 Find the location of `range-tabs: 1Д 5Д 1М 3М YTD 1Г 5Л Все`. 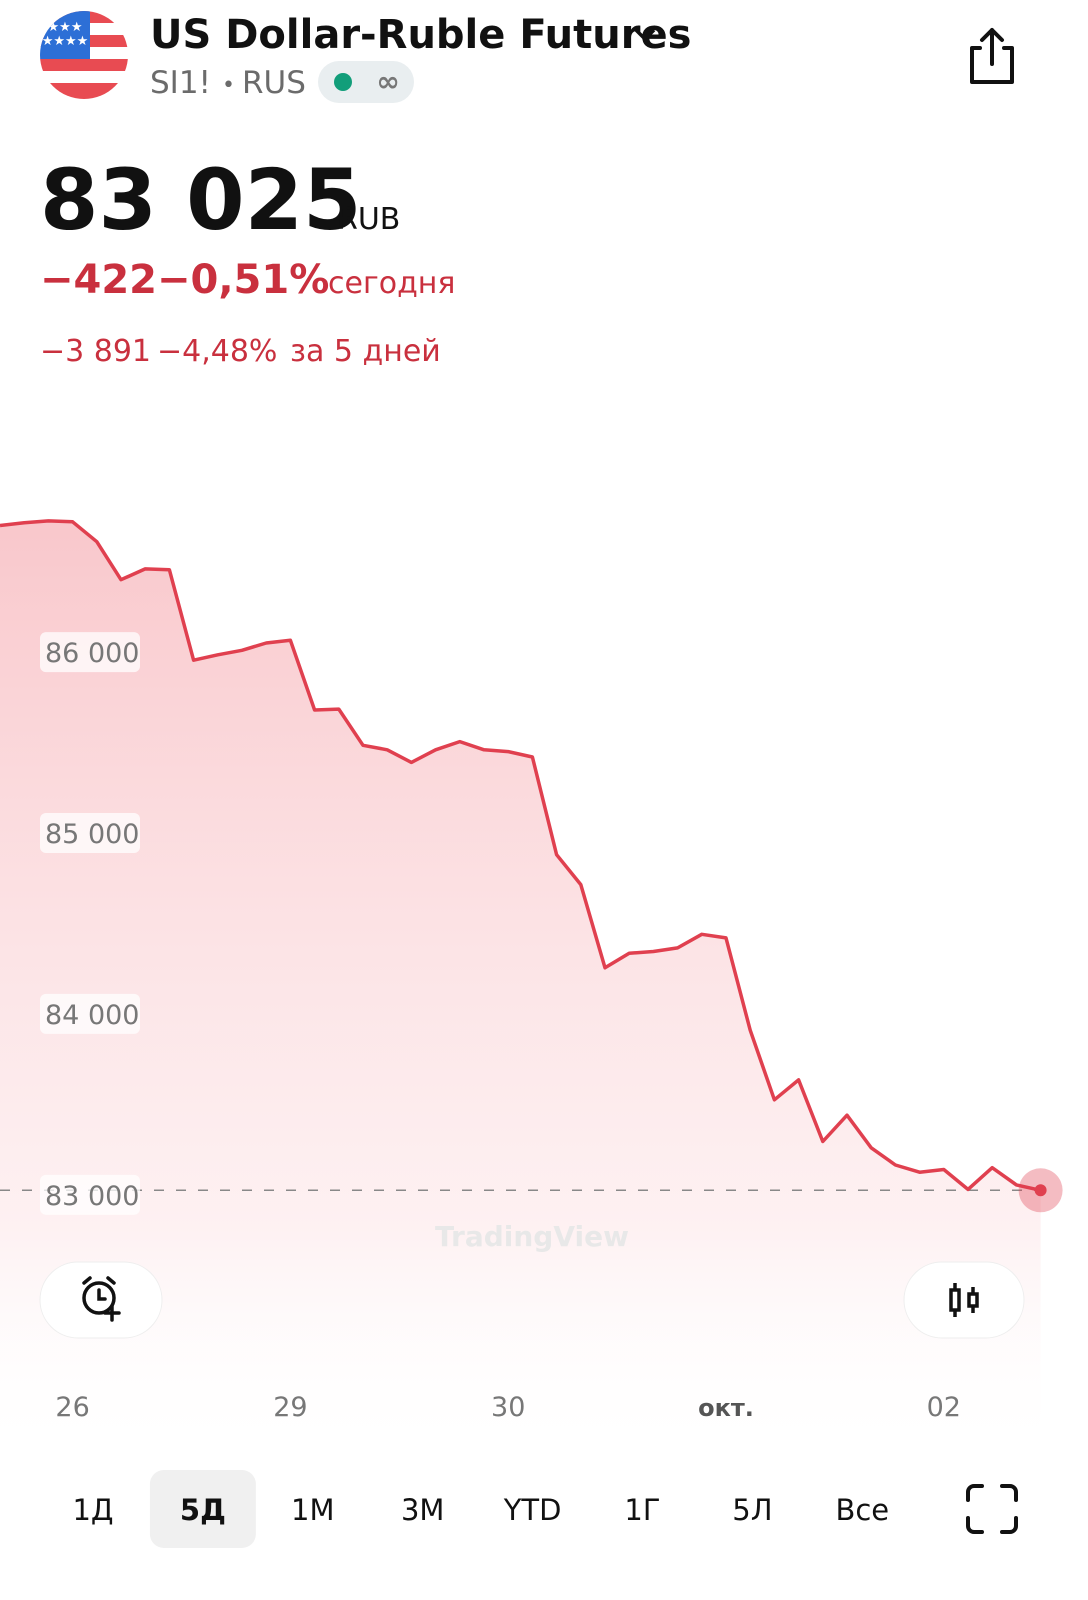

range-tabs: 1Д 5Д 1М 3М YTD 1Г 5Л Все is located at coordinates (480, 1509).